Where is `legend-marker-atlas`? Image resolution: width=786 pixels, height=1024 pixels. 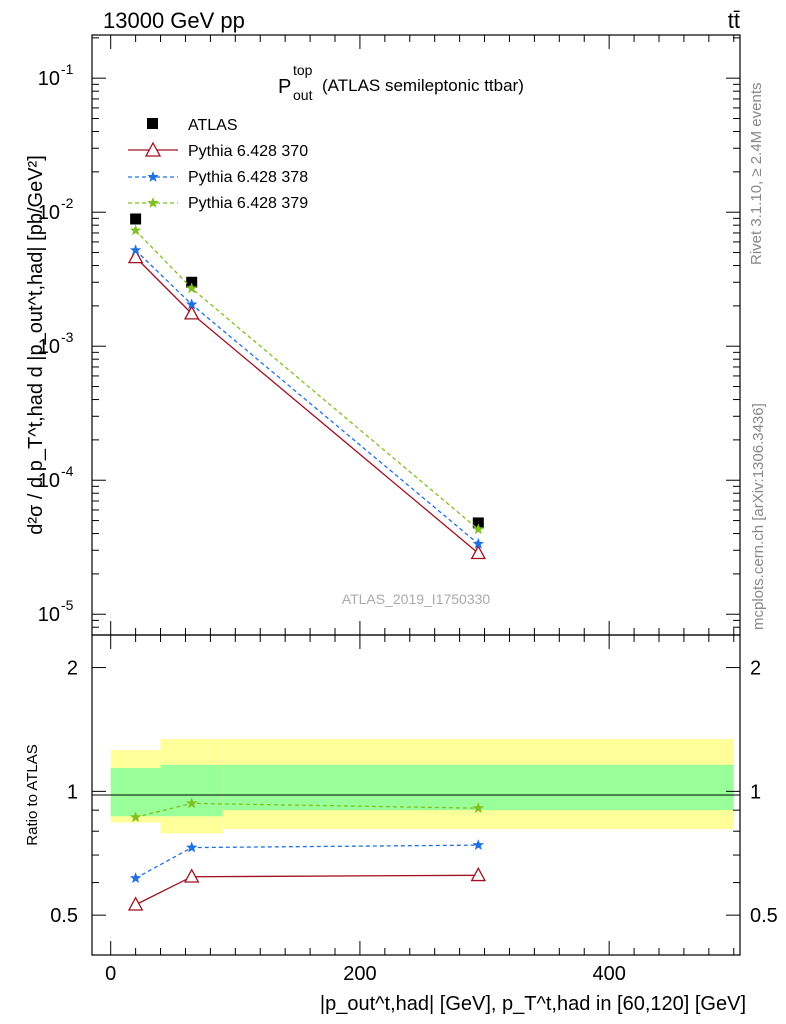
legend-marker-atlas is located at coordinates (152, 123).